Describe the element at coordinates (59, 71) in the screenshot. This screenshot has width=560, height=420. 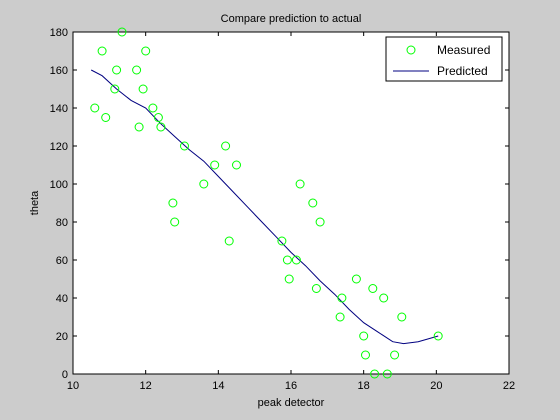
I see `y-tick-label: 160` at that location.